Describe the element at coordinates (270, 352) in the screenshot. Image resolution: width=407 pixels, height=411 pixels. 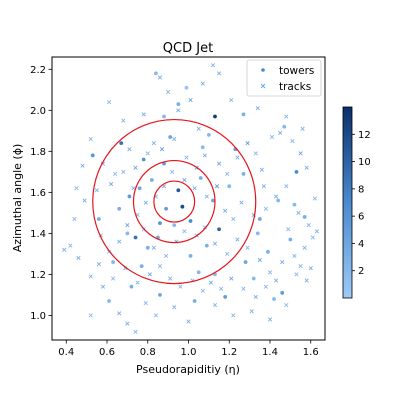
I see `x-tick-label: 1.4` at that location.